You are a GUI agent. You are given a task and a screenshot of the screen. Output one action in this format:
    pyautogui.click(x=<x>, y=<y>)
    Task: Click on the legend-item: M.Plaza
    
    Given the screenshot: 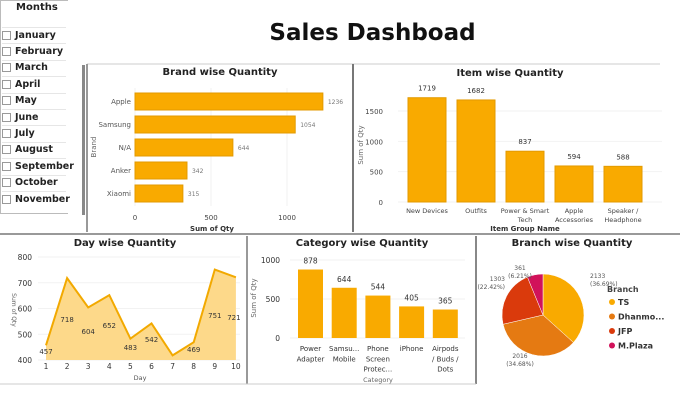 What is the action you would take?
    pyautogui.click(x=635, y=346)
    